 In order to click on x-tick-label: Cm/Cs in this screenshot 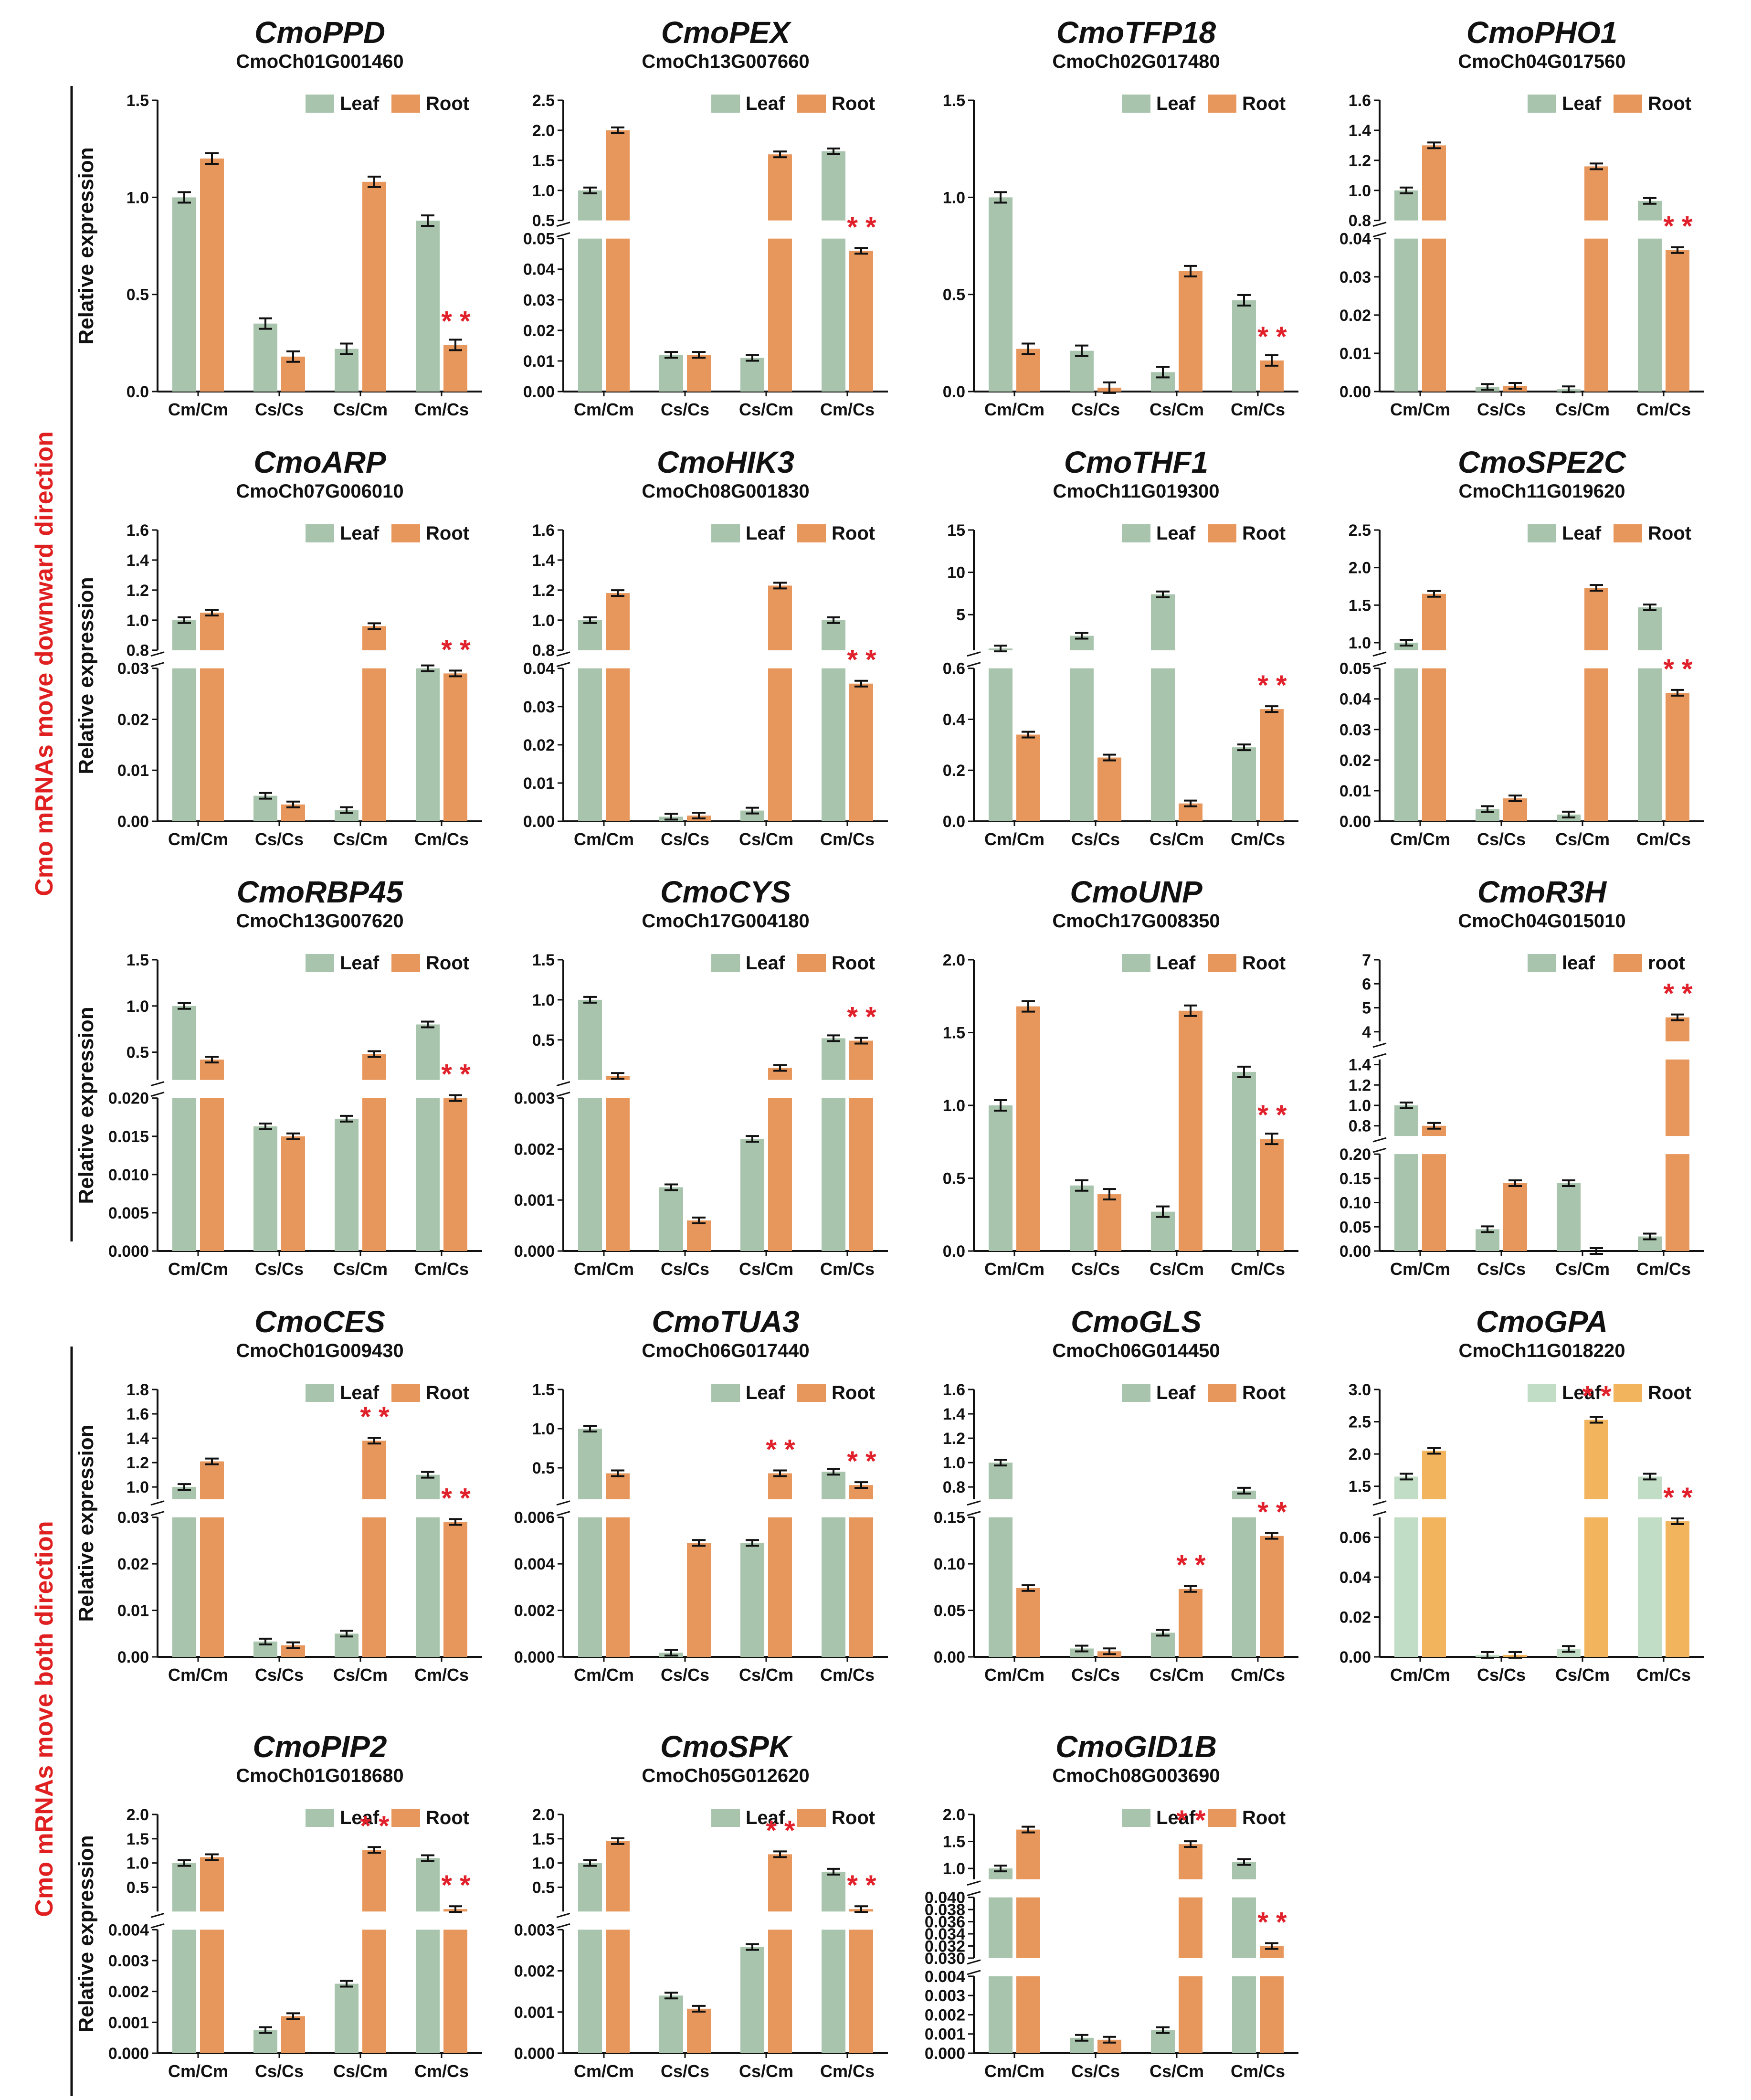, I will do `click(441, 1269)`.